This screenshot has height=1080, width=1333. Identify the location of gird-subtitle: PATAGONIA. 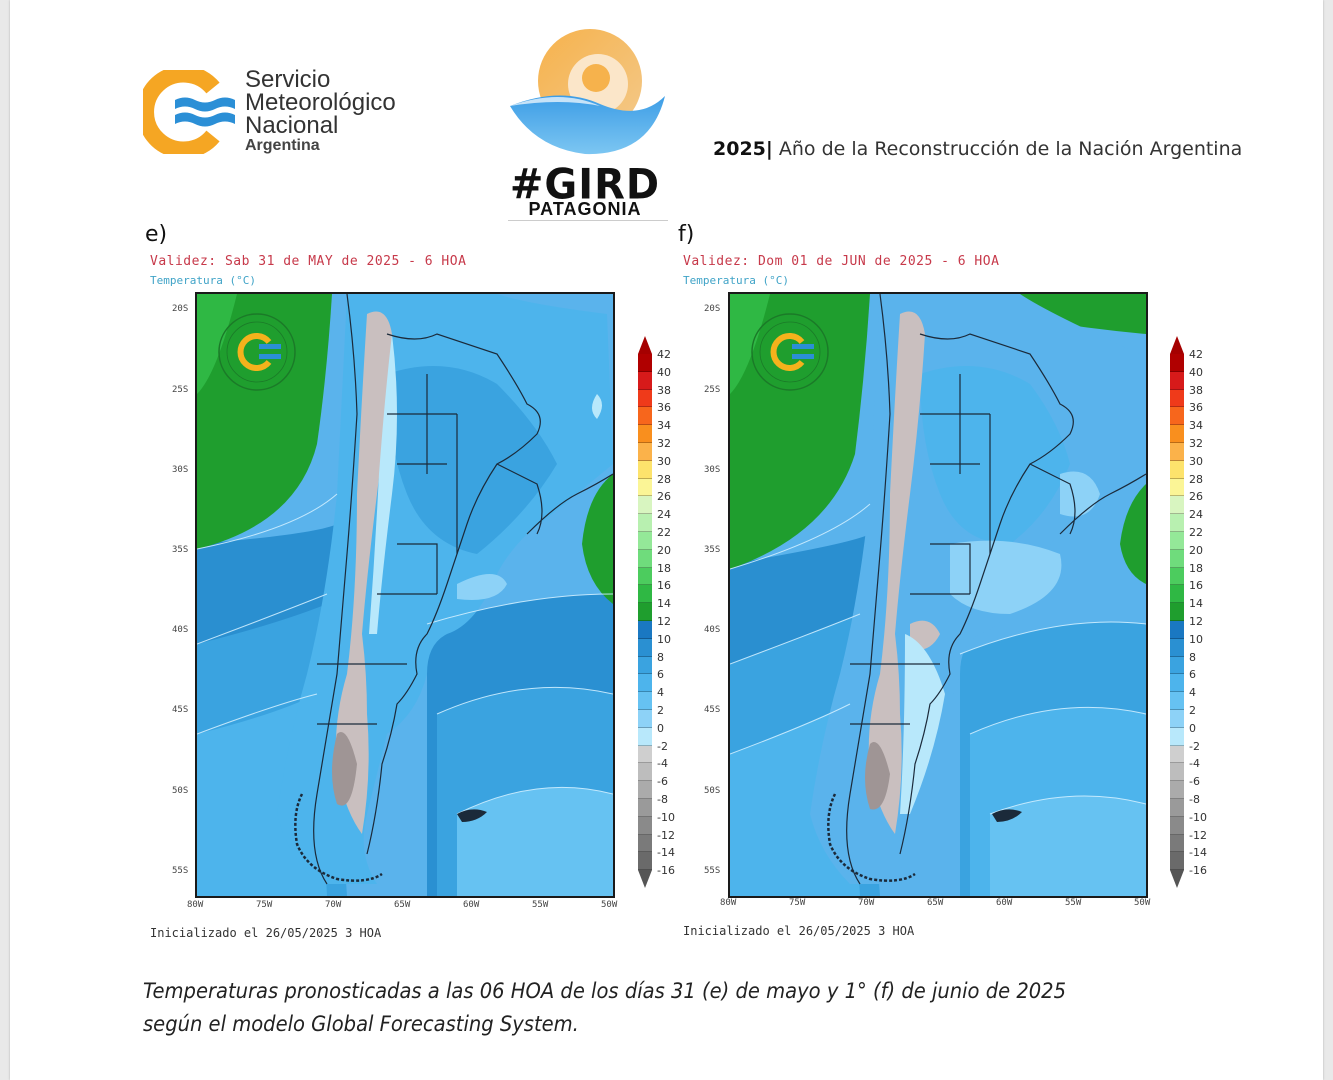
(585, 209).